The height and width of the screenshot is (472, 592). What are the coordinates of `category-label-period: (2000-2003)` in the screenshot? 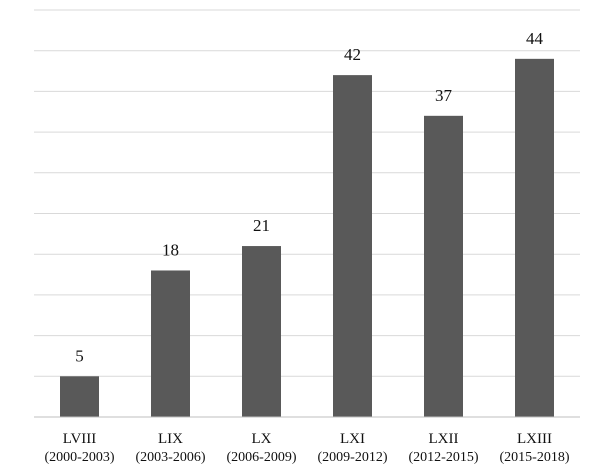 It's located at (80, 457).